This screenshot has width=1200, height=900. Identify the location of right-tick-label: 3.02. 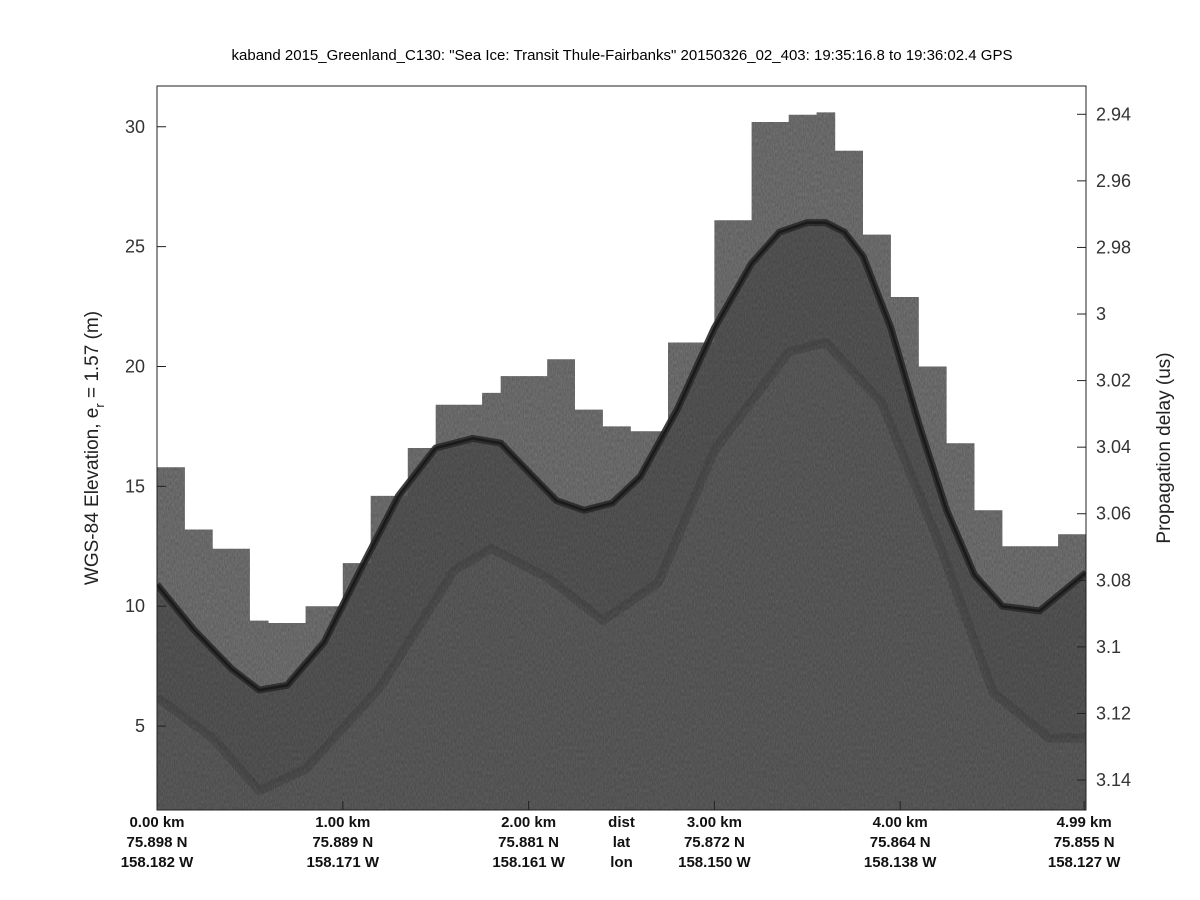
(1113, 381).